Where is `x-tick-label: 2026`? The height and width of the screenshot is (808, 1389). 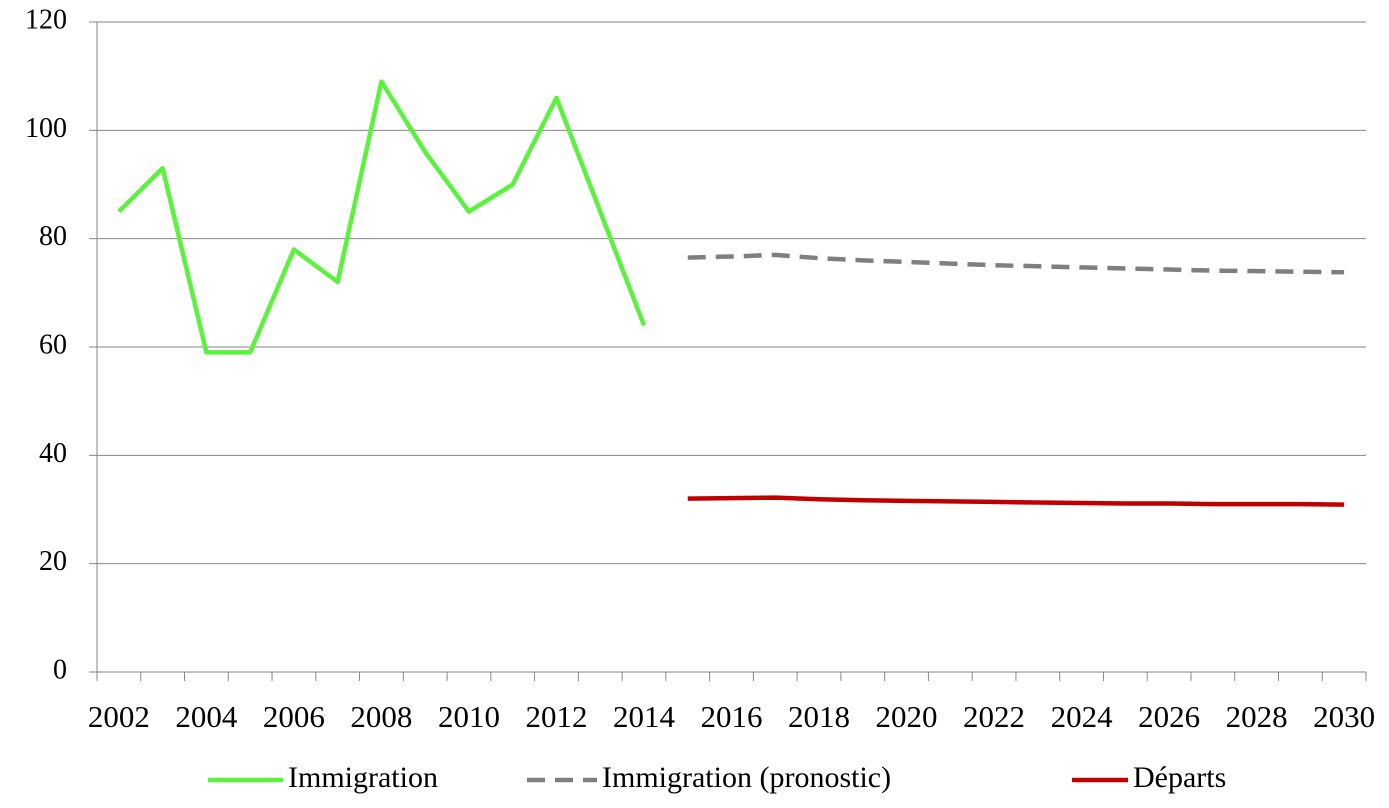
x-tick-label: 2026 is located at coordinates (1169, 716).